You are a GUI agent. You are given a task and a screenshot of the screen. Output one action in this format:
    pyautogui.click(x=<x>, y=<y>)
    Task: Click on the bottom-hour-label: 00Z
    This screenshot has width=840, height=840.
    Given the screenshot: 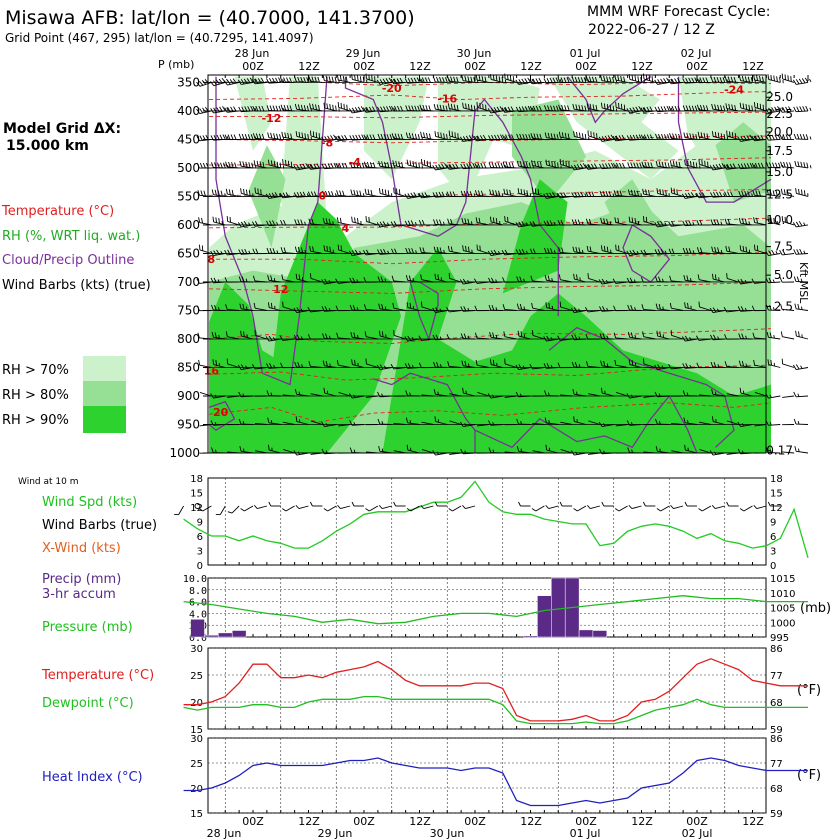 What is the action you would take?
    pyautogui.click(x=697, y=821)
    